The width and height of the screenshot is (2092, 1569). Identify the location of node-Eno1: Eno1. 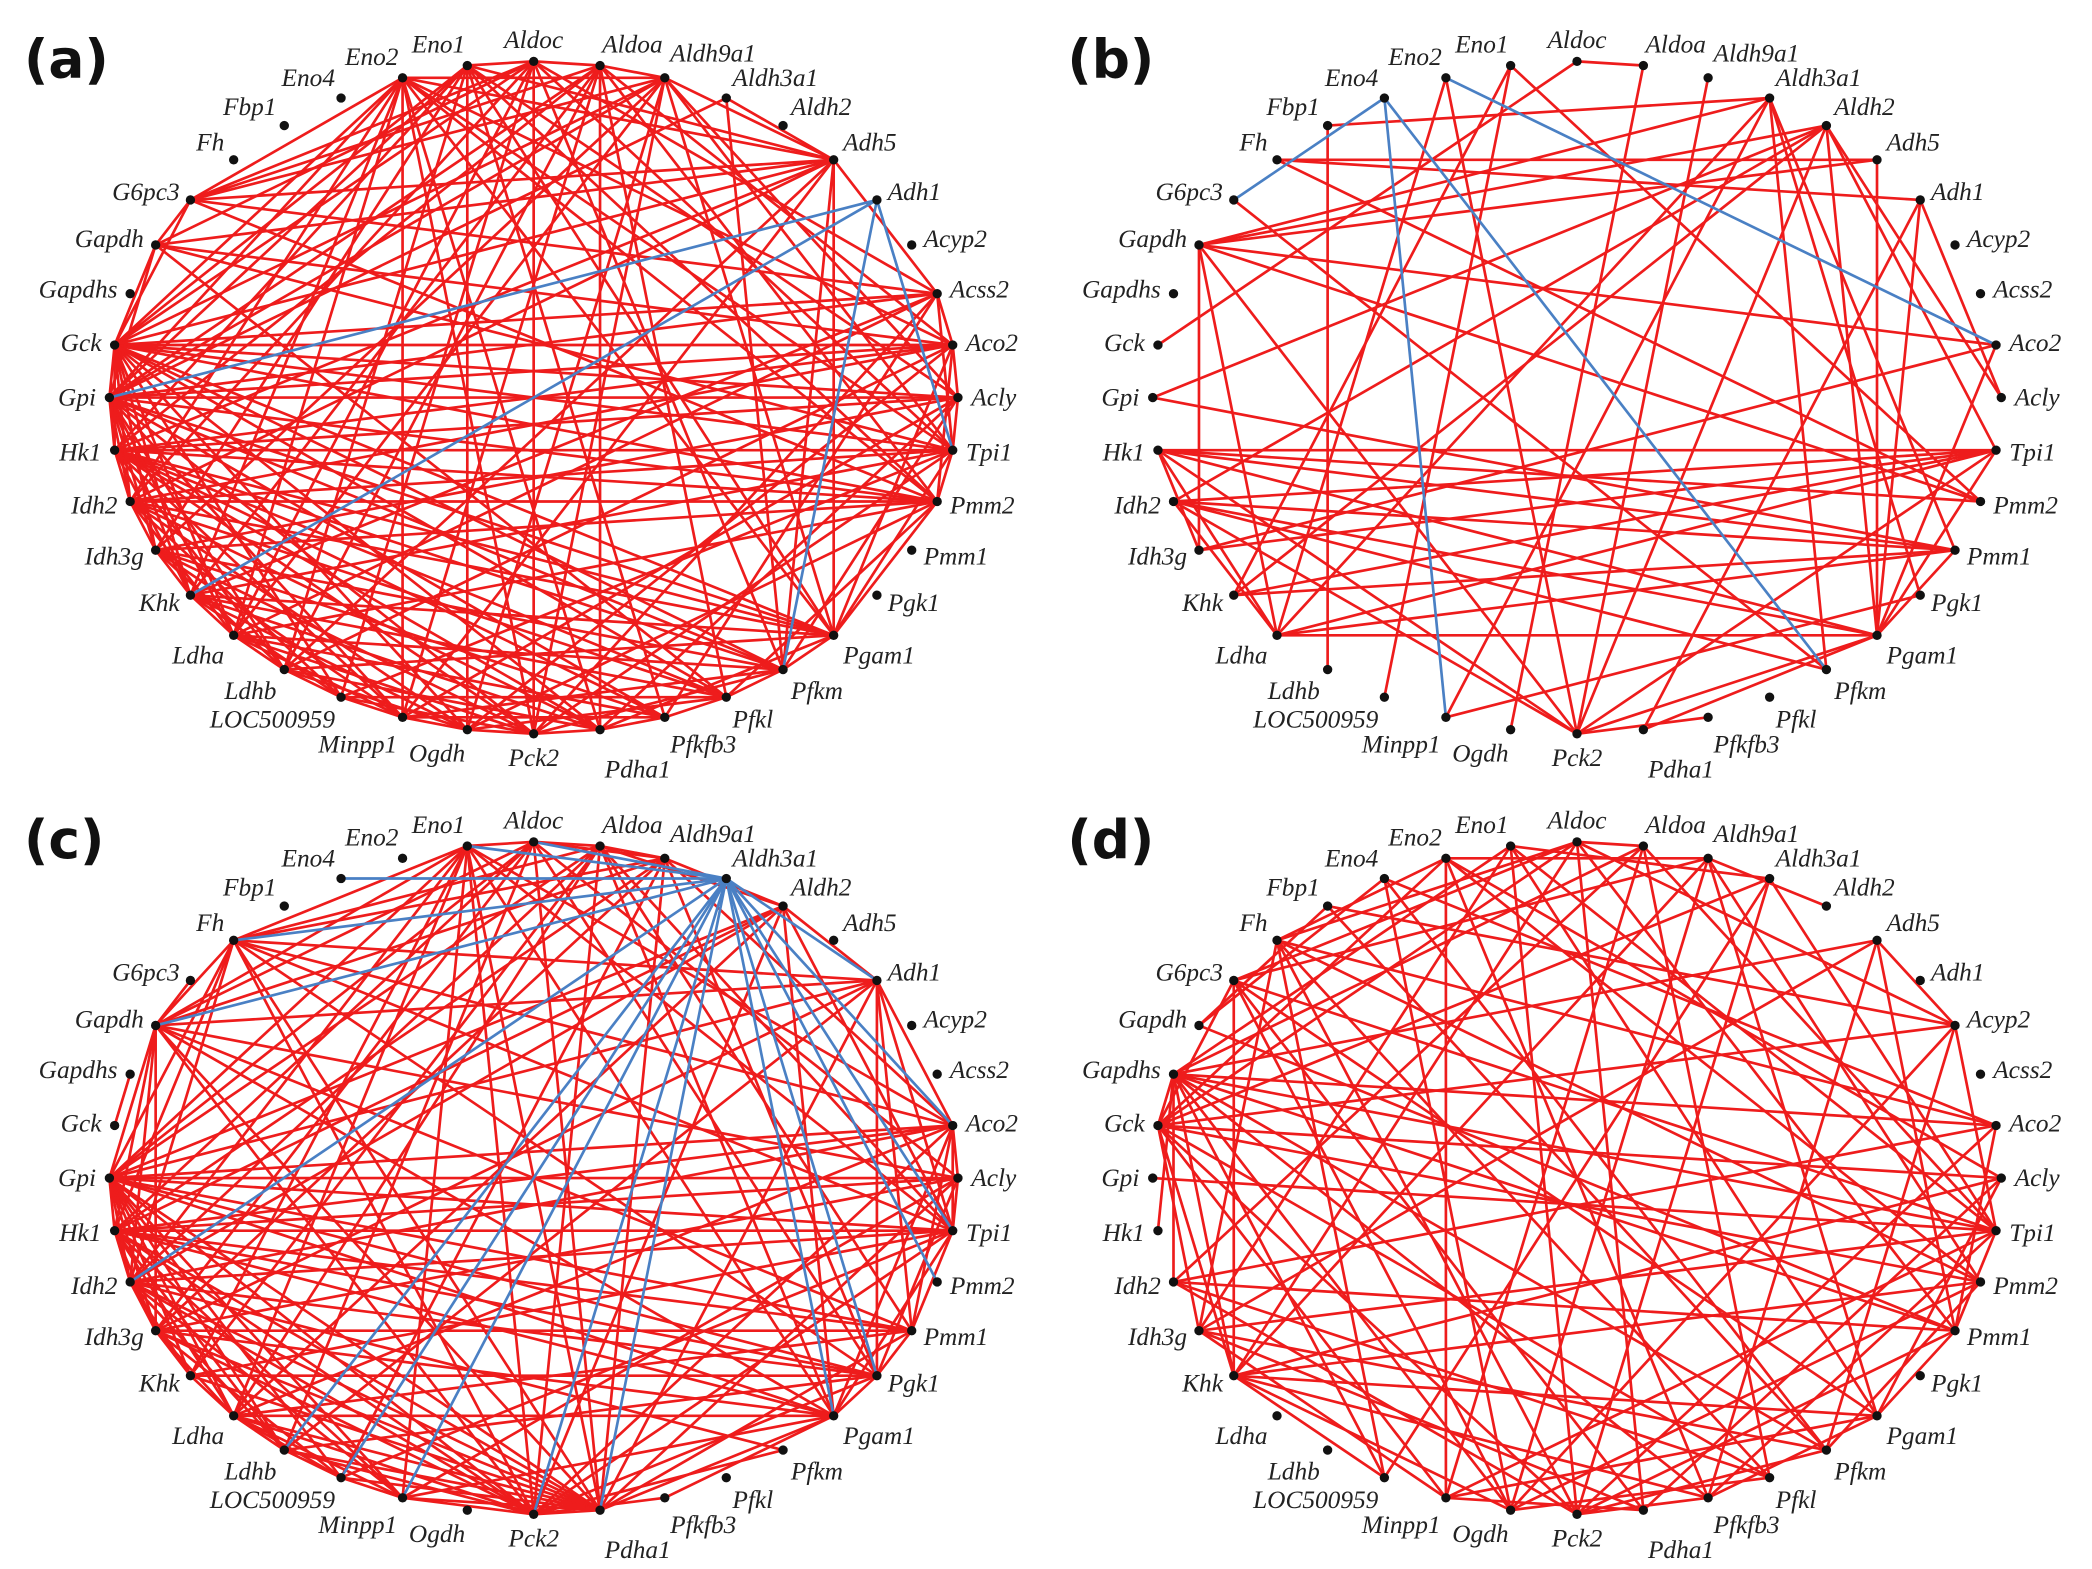
(1485, 831).